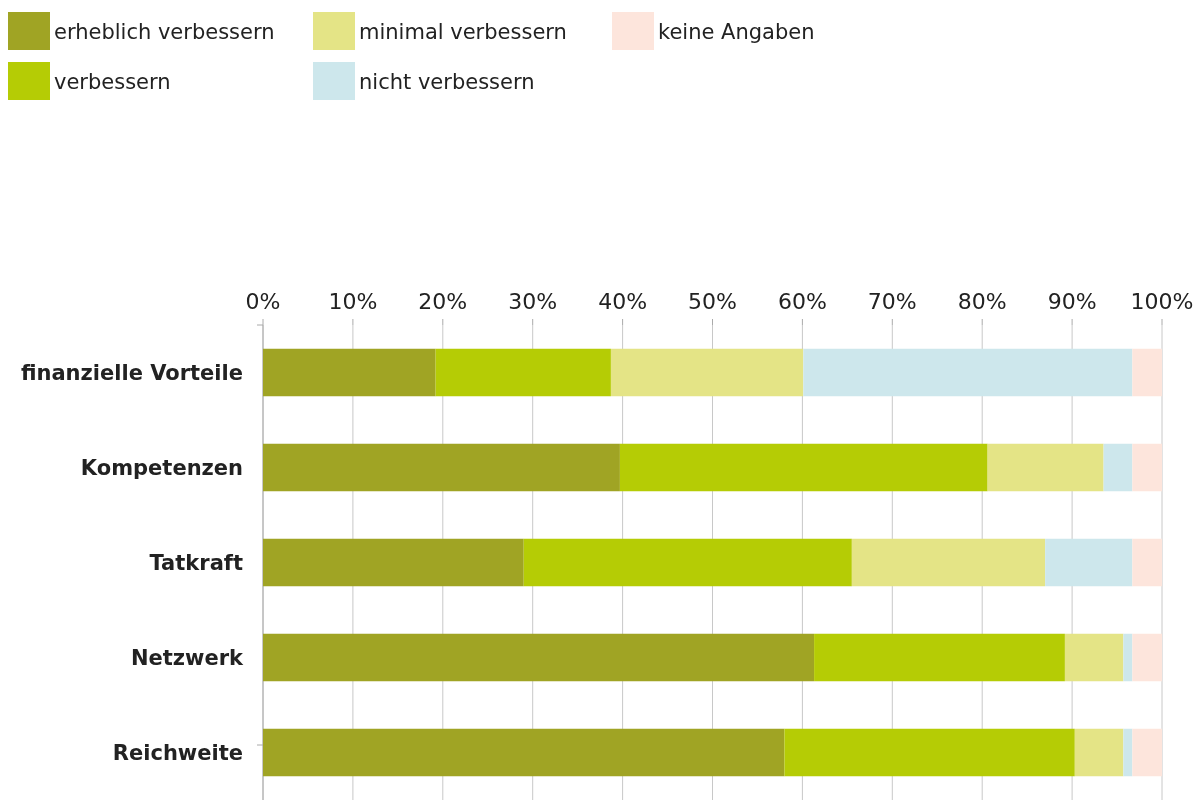 The width and height of the screenshot is (1197, 800). I want to click on x-tick-label: 60%, so click(802, 301).